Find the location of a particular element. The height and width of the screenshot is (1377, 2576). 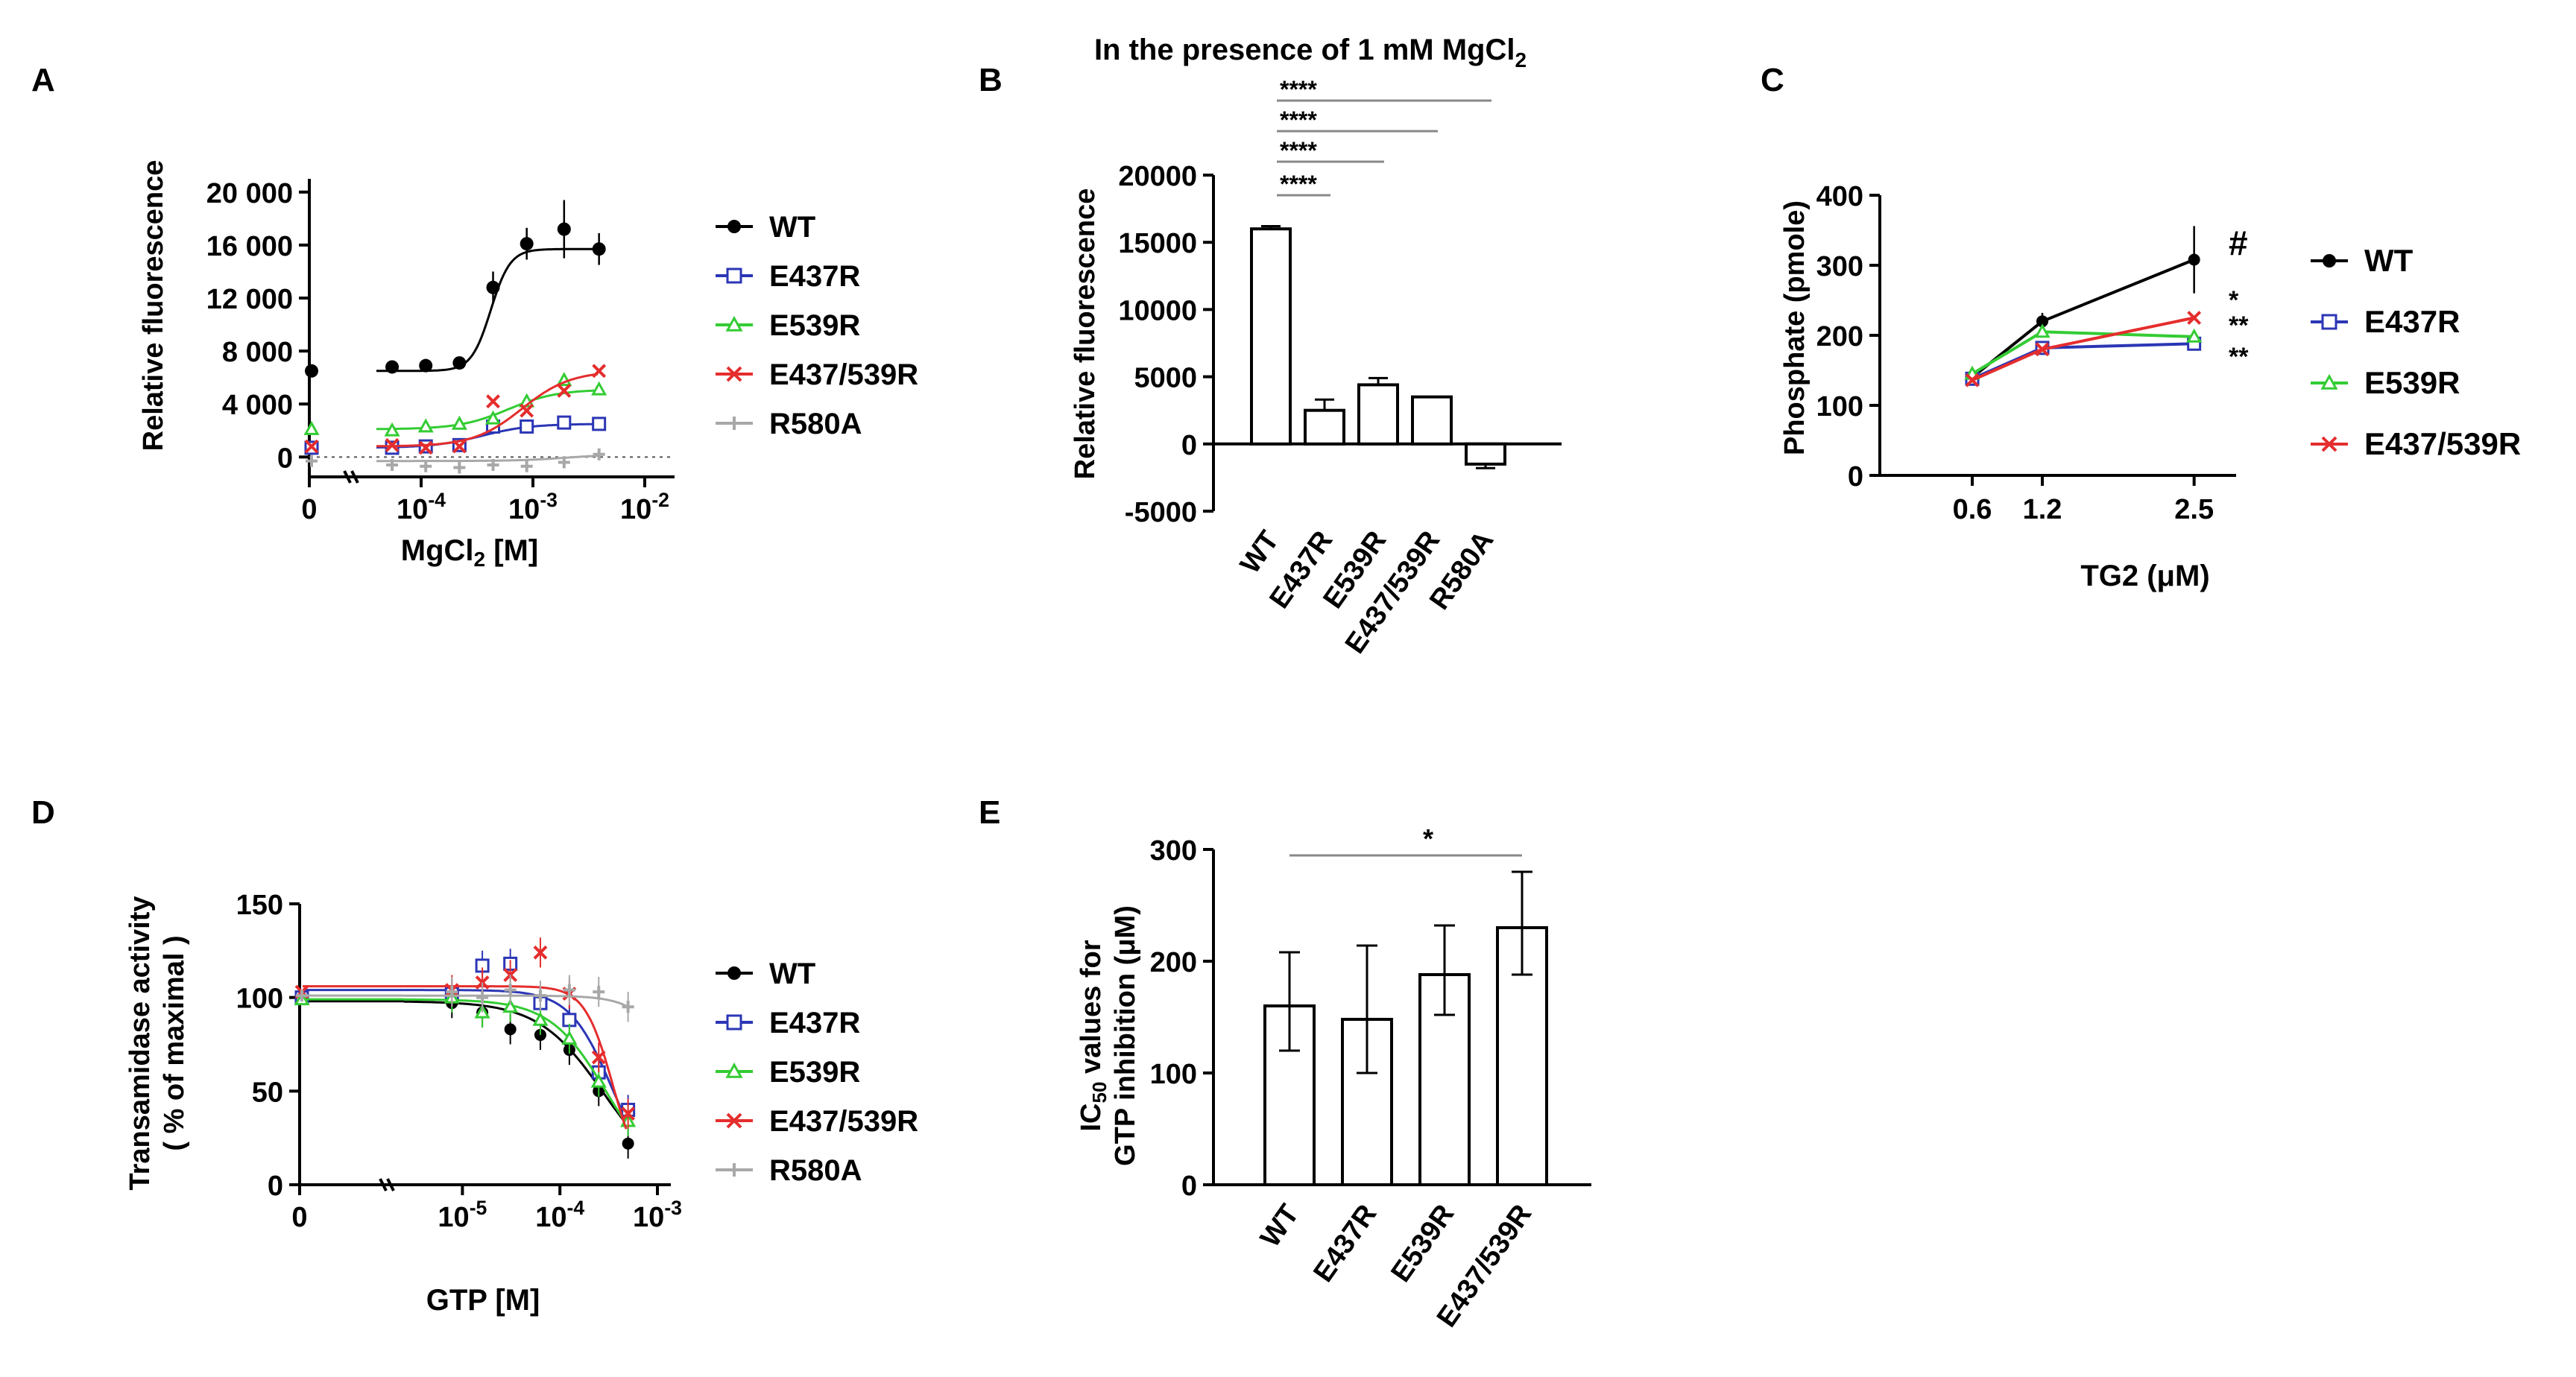

y-tick-label: 400 is located at coordinates (1839, 196).